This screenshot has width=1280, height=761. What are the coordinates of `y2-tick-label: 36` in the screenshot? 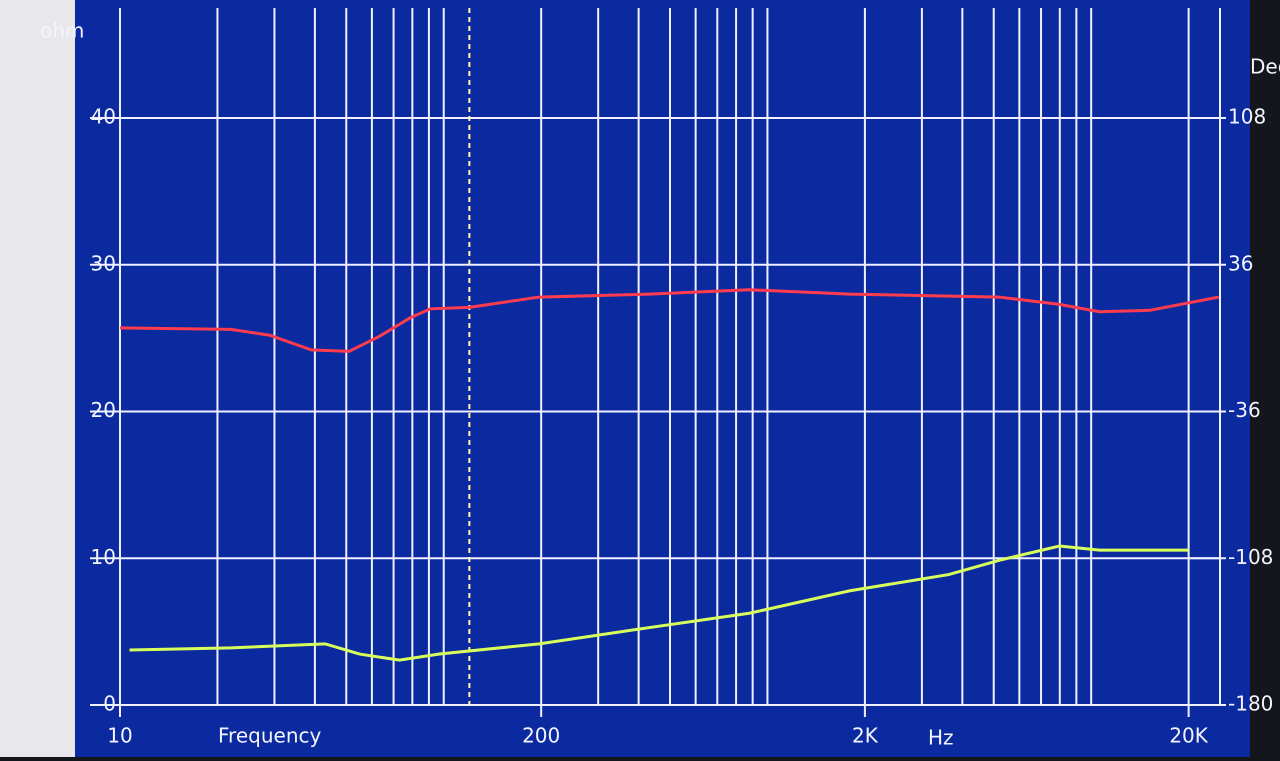 It's located at (1240, 263).